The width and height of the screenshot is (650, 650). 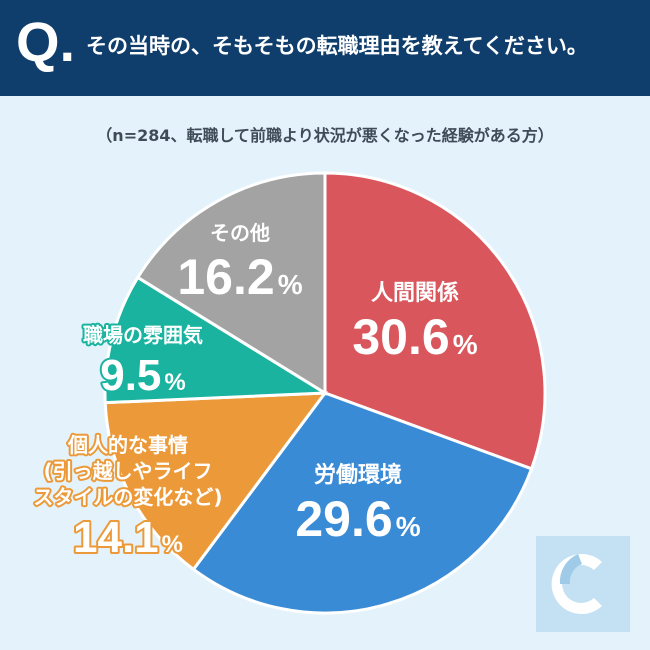 What do you see at coordinates (216, 481) in the screenshot?
I see `pie-slice-personal` at bounding box center [216, 481].